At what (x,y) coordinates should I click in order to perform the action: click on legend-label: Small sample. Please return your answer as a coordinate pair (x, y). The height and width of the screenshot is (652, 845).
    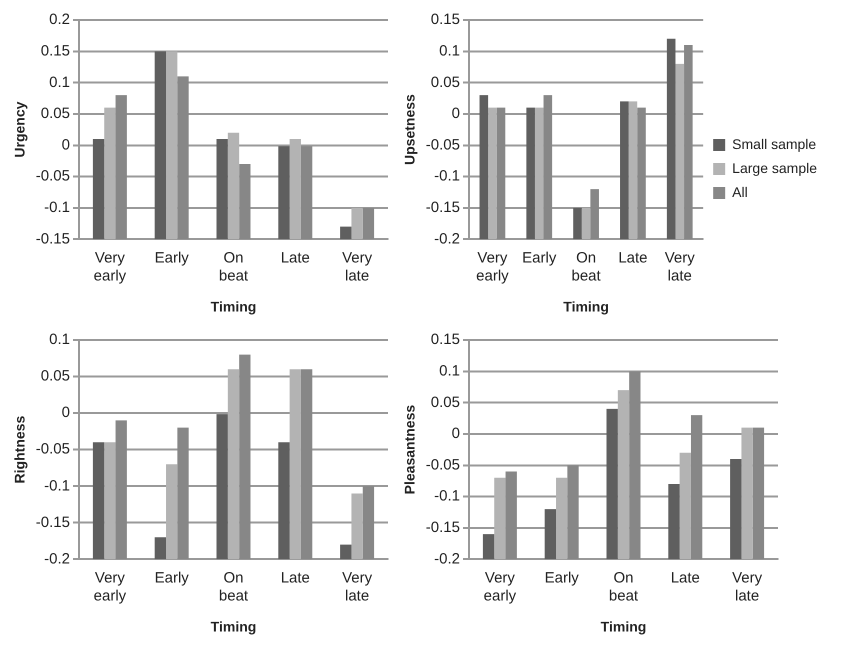
    Looking at the image, I should click on (774, 144).